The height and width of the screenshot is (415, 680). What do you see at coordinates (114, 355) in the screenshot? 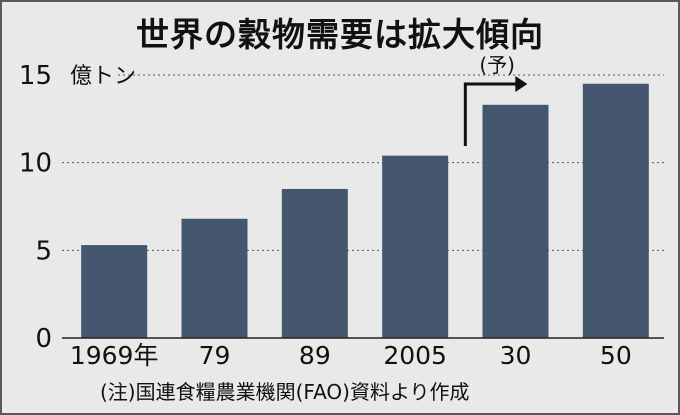
I see `x-tick-label-0: 1969年` at bounding box center [114, 355].